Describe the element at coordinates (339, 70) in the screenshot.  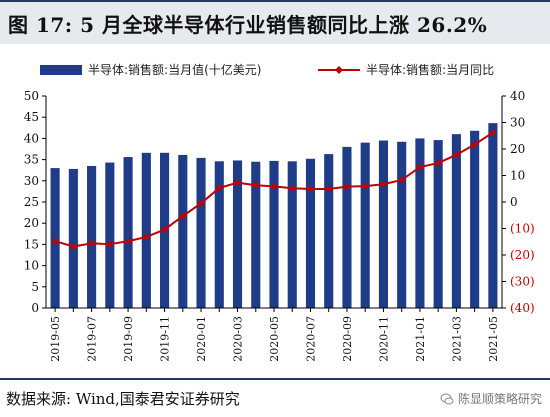
I see `legend-line-marker` at that location.